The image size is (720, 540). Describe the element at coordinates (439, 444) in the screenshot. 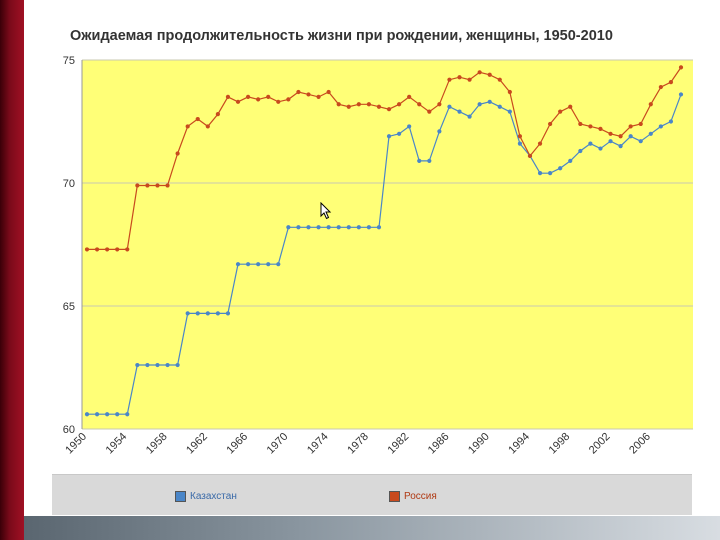

I see `x-tick-label: 1986` at that location.